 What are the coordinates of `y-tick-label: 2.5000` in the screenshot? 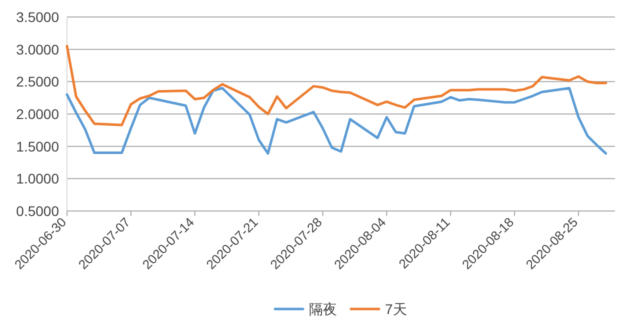 It's located at (38, 82).